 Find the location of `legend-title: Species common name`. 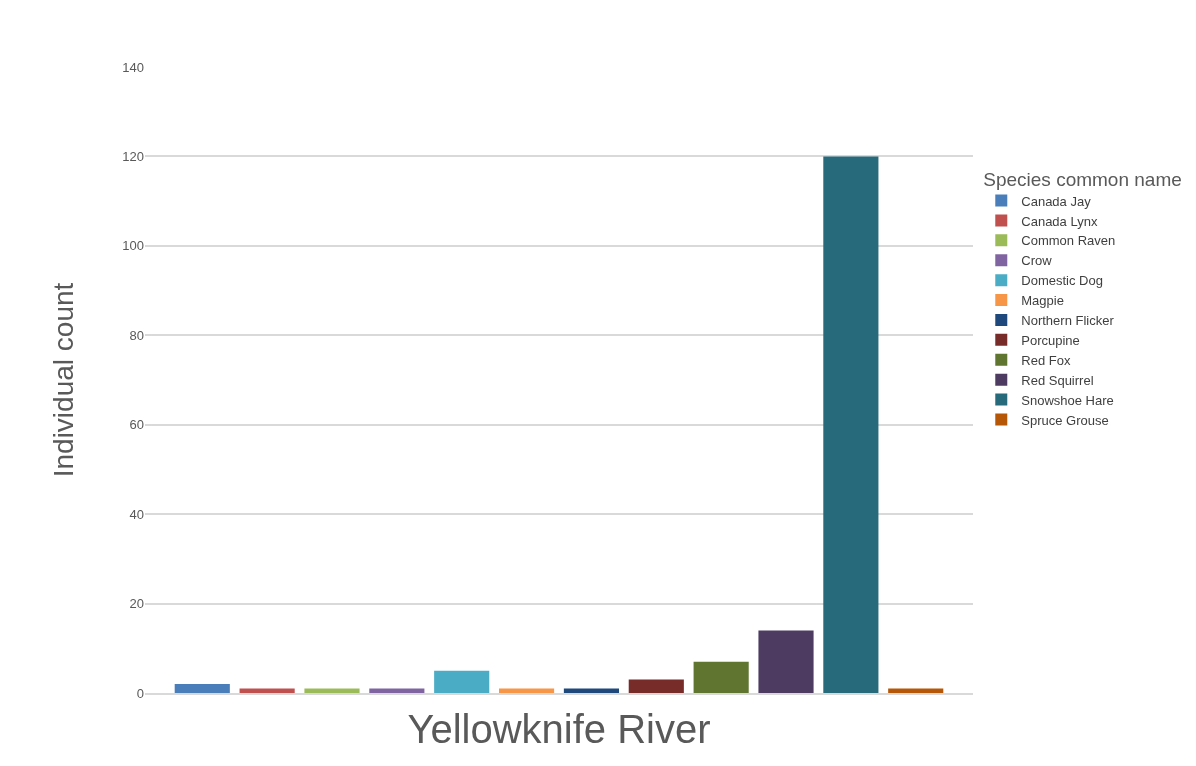

legend-title: Species common name is located at coordinates (1082, 179).